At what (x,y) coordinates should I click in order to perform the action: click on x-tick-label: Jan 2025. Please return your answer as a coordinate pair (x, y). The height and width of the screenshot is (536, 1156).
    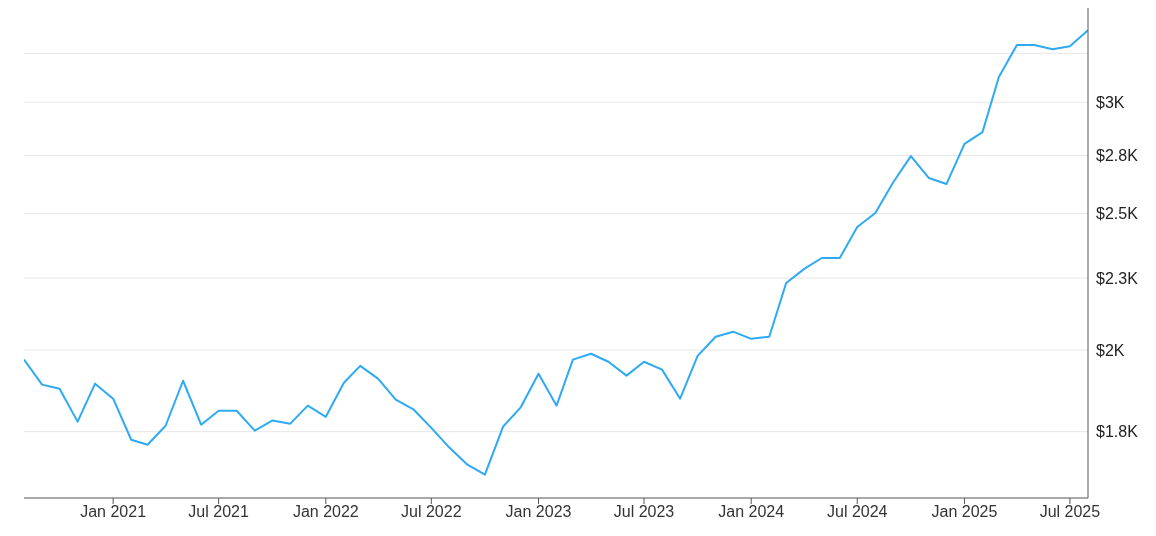
    Looking at the image, I should click on (964, 512).